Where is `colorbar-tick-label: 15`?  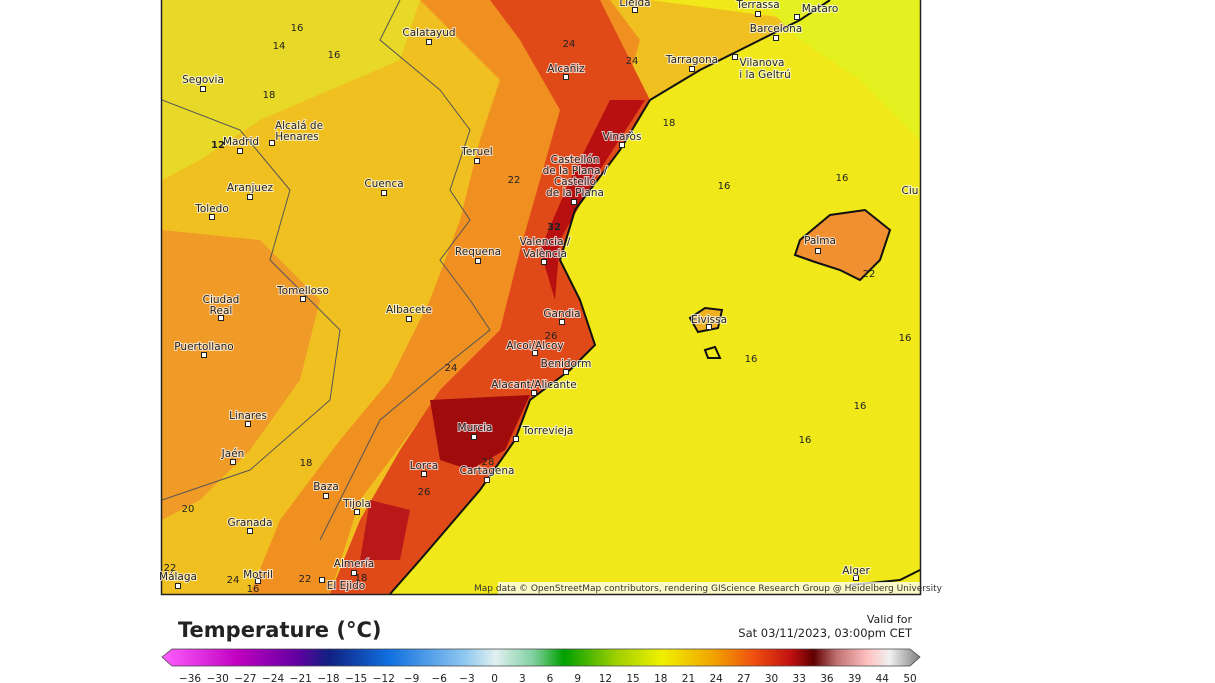 colorbar-tick-label: 15 is located at coordinates (632, 678).